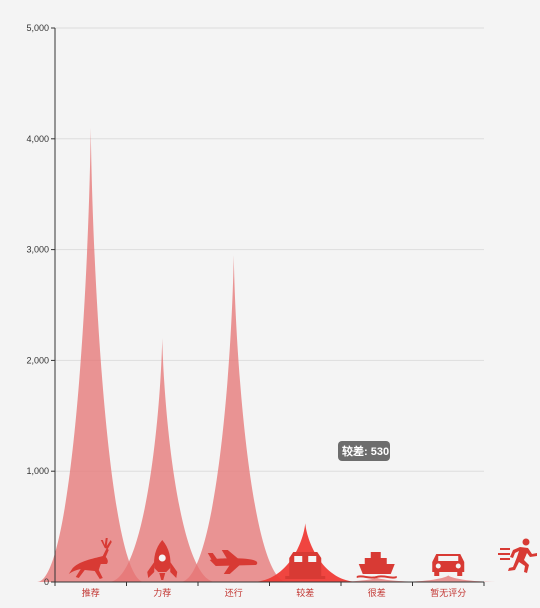 Image resolution: width=540 pixels, height=608 pixels. Describe the element at coordinates (162, 560) in the screenshot. I see `rocket-icon` at that location.